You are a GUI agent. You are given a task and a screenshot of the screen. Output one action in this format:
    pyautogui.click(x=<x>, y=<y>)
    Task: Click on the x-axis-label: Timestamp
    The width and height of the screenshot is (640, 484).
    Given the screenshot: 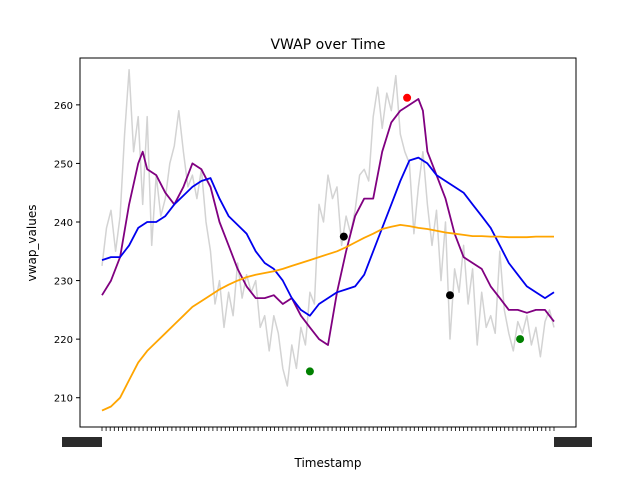 What is the action you would take?
    pyautogui.click(x=328, y=463)
    